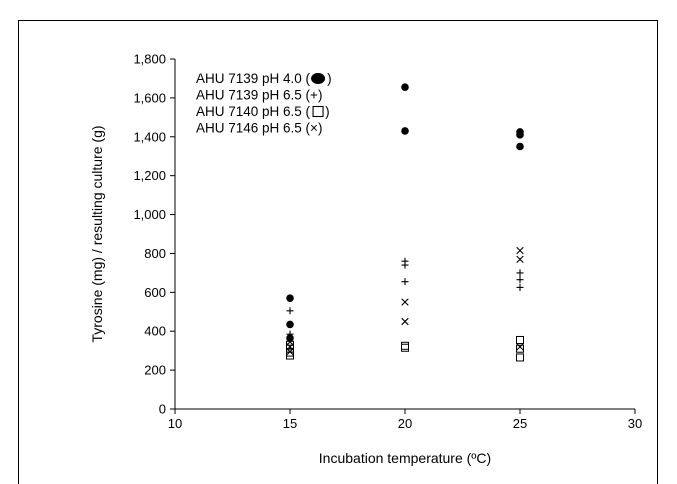 This screenshot has width=677, height=484. I want to click on legend-entry: AHU 7139 pH 4.0 (, so click(253, 78).